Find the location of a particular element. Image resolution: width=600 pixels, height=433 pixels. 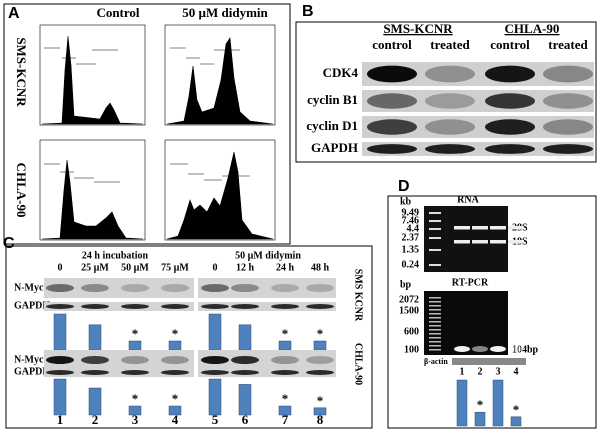

ladder-label: 2072 is located at coordinates (409, 299).